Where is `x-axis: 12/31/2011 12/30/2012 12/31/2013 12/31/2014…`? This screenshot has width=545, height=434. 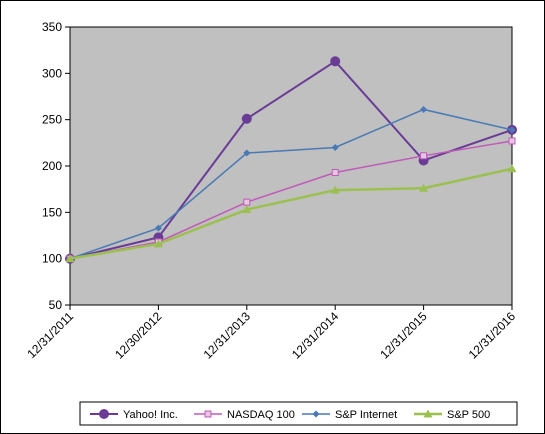 x-axis: 12/31/2011 12/30/2012 12/31/2013 12/31/2014… is located at coordinates (271, 333).